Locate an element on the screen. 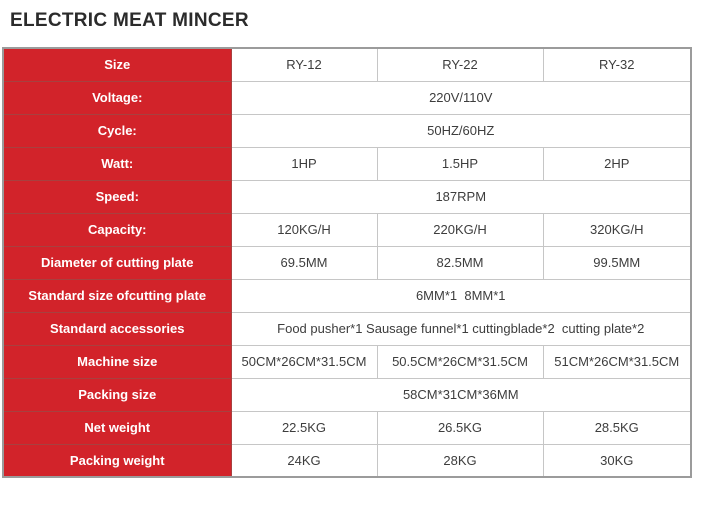  table-row-packing-size: Packing size 58CM*31CM*36MM is located at coordinates (347, 394).